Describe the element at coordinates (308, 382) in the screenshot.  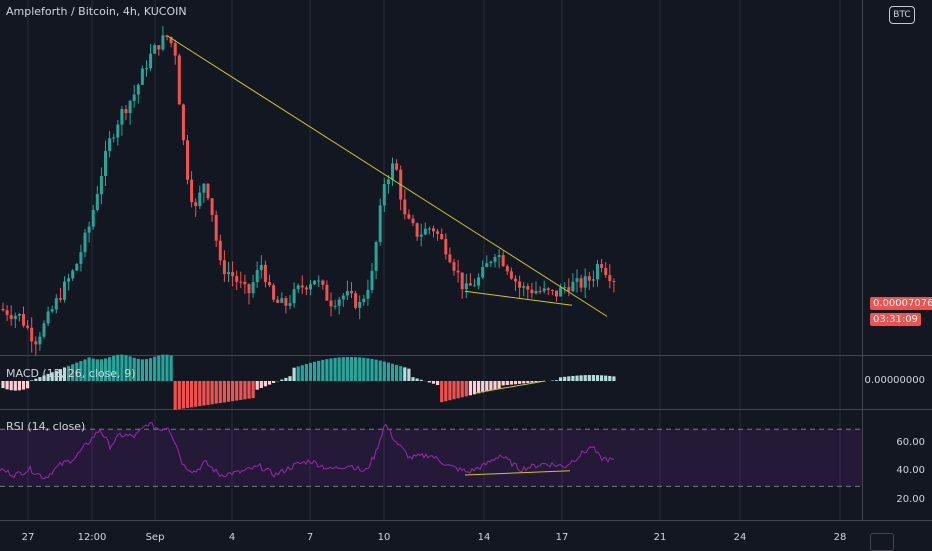
I see `macd-histogram` at that location.